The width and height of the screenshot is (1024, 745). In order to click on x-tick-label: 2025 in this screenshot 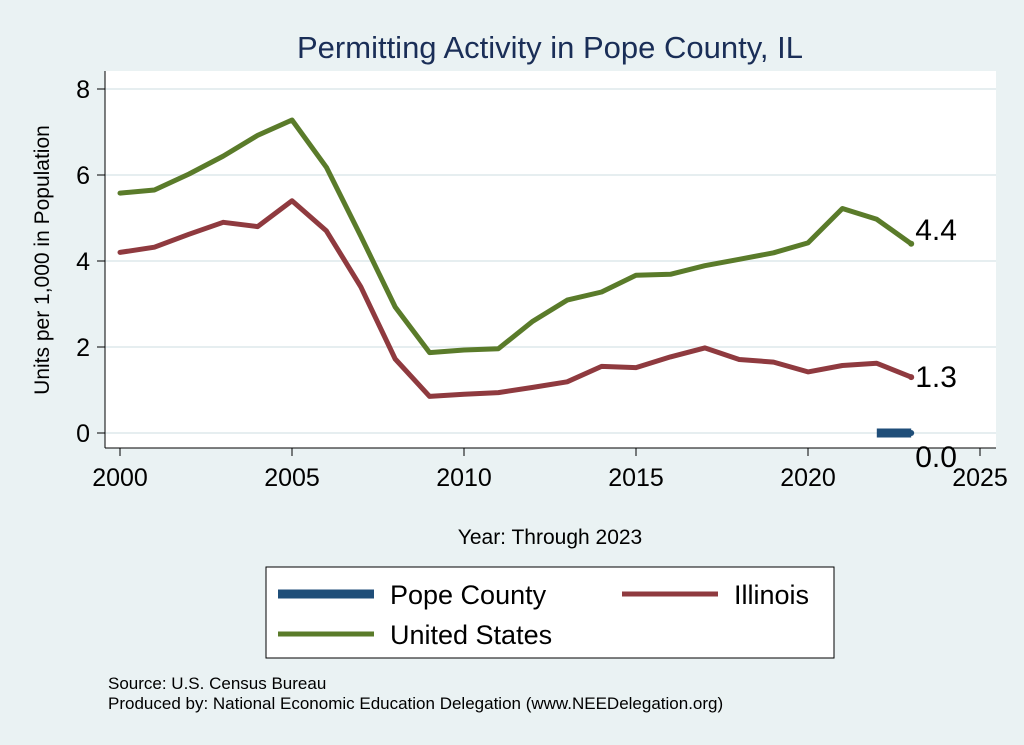, I will do `click(980, 478)`.